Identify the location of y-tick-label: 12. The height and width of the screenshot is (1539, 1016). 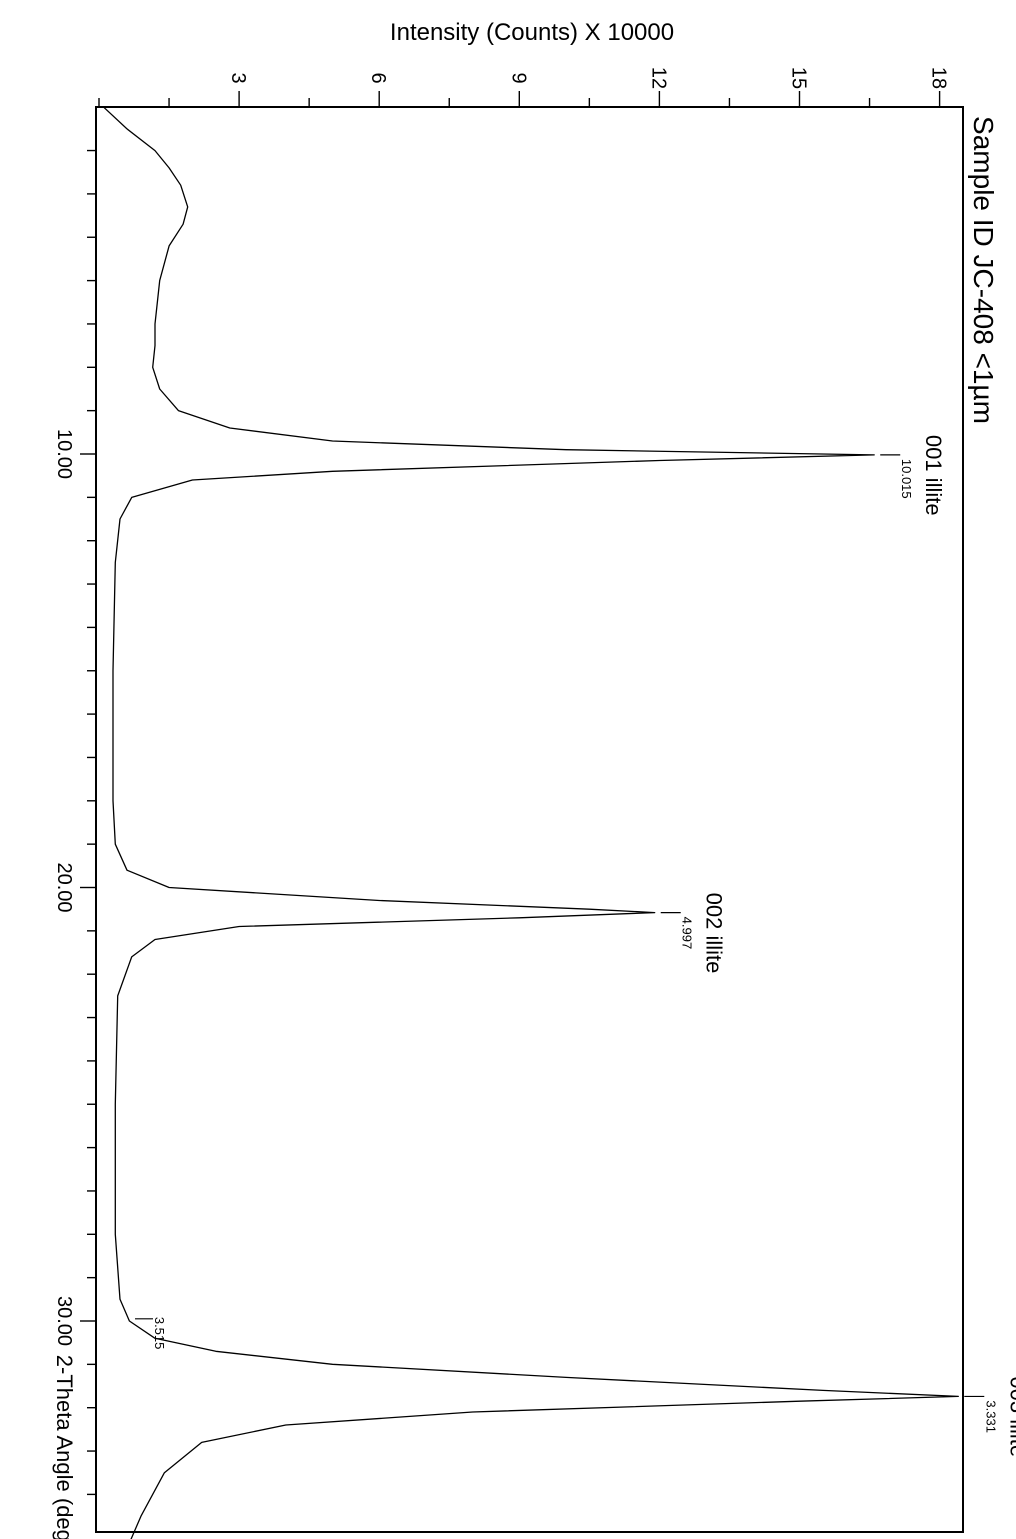
(658, 78).